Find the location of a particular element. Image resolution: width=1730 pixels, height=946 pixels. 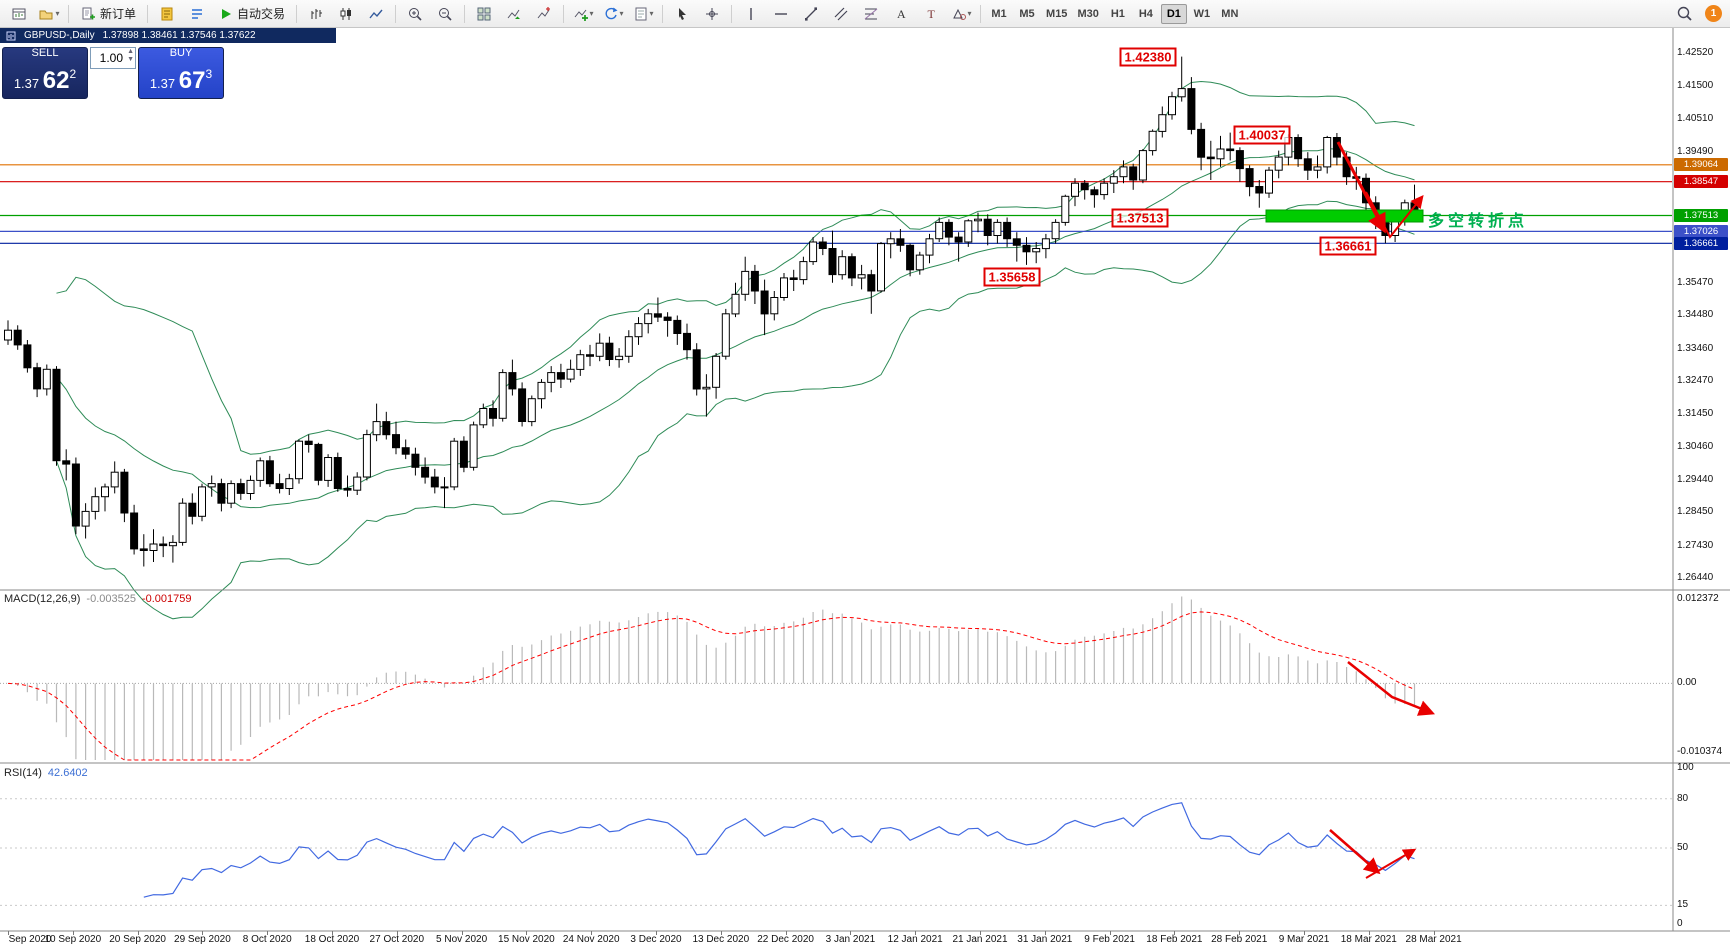

time-label: 9 Mar 2021 is located at coordinates (1304, 939).